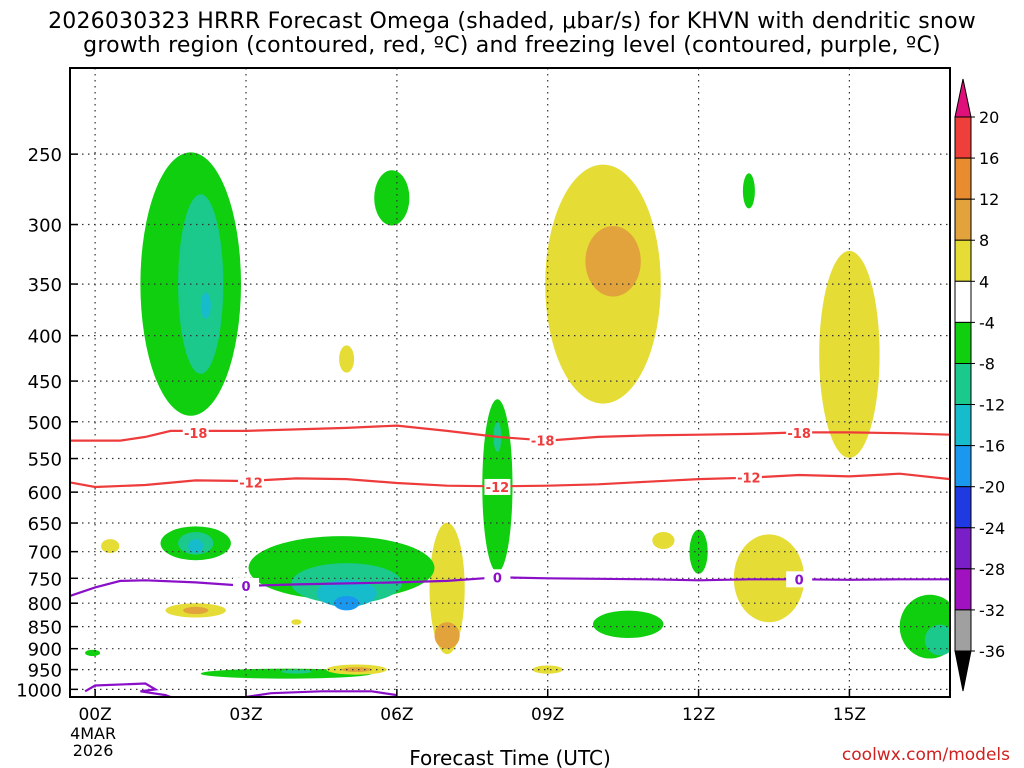 The width and height of the screenshot is (1024, 768). I want to click on y-tick-label: 850, so click(45, 628).